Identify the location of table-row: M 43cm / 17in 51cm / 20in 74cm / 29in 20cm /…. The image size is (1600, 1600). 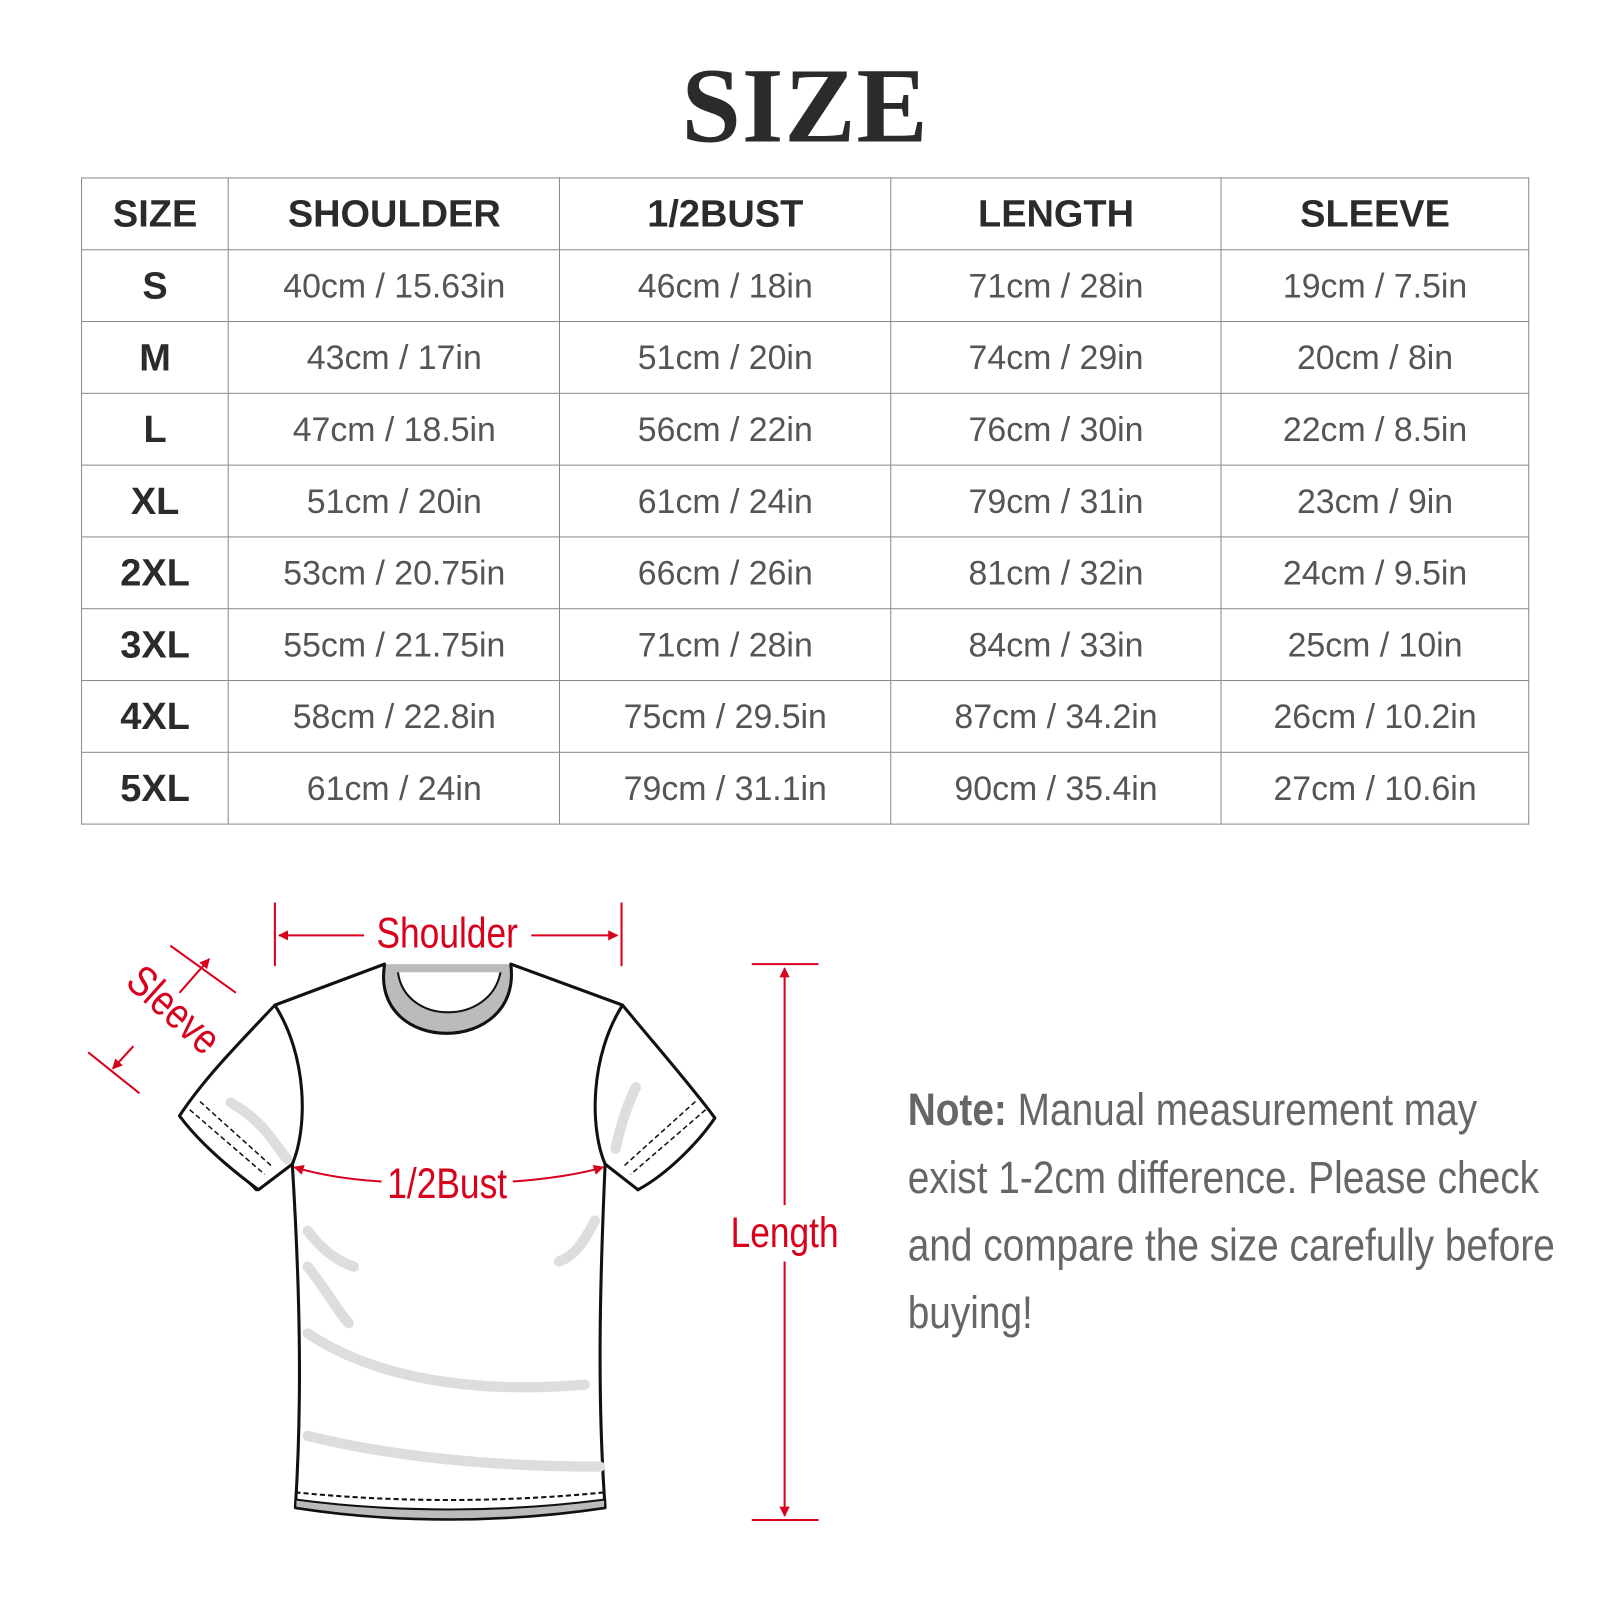
(805, 357).